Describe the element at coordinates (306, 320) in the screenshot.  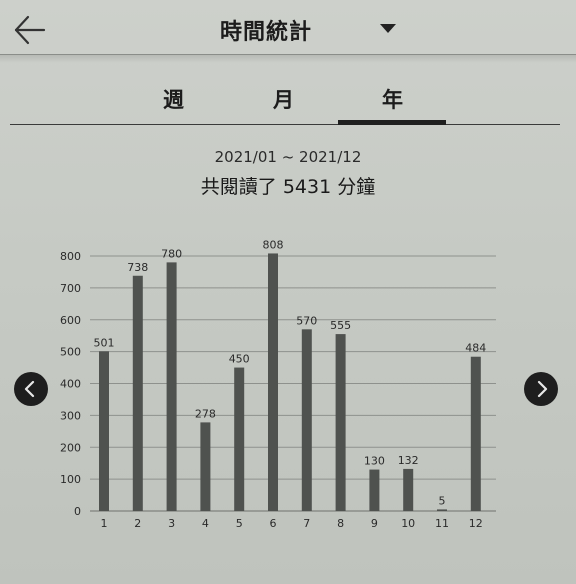
I see `data-label: 570` at that location.